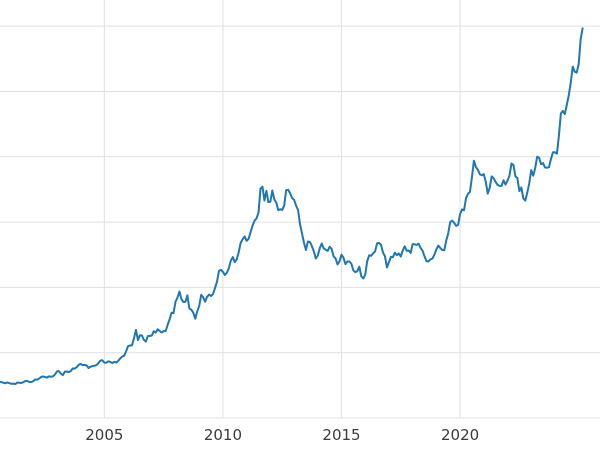 This screenshot has height=450, width=600. Describe the element at coordinates (460, 435) in the screenshot. I see `x-tick-label: 2020` at that location.